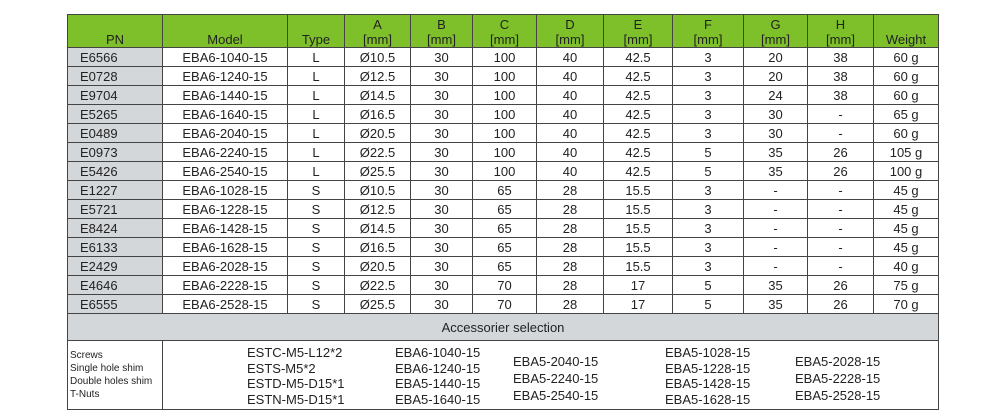 This screenshot has height=417, width=998. I want to click on accessory-model: ESTS-M5*2, so click(281, 368).